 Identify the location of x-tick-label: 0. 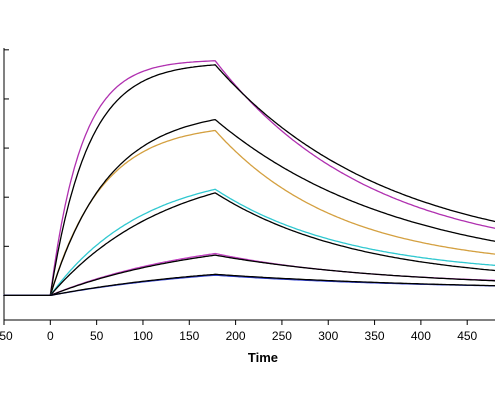
(50, 336).